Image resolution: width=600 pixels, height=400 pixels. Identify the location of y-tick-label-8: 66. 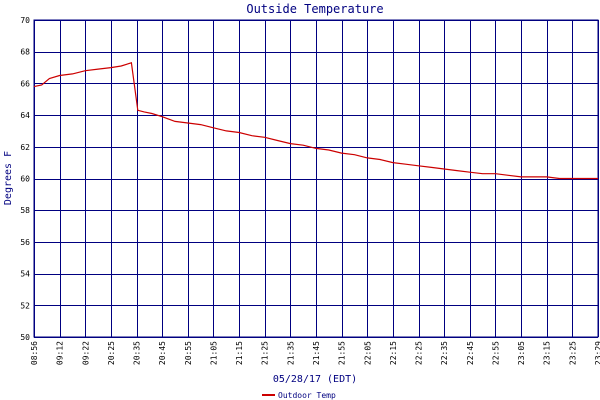
(25, 83).